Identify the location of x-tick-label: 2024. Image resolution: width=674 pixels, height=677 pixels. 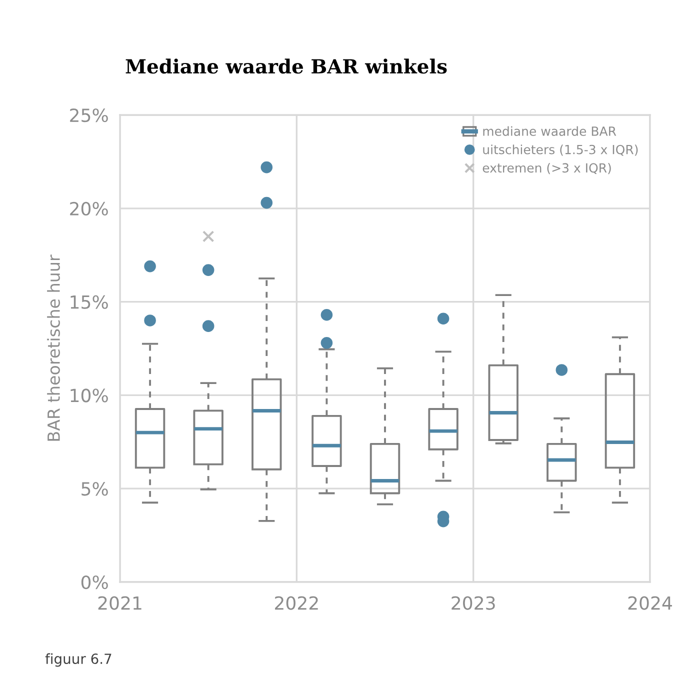
(650, 603).